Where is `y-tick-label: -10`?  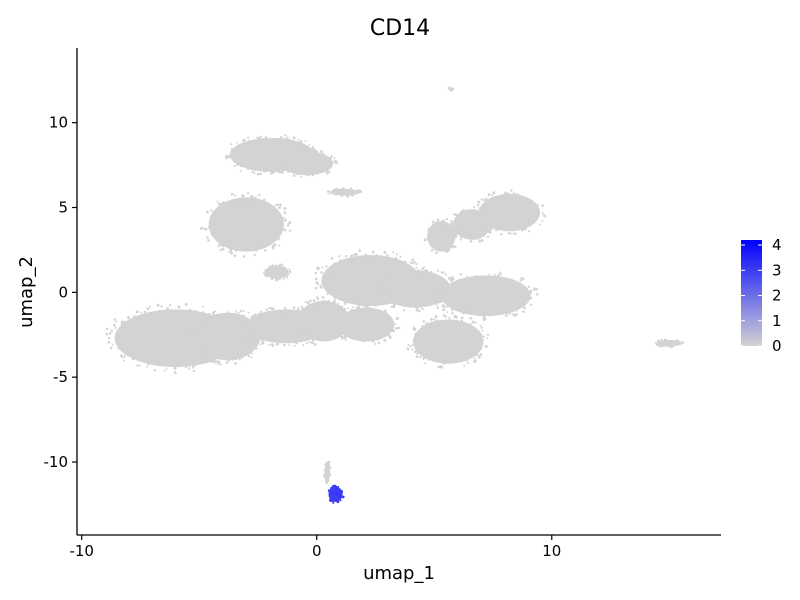 y-tick-label: -10 is located at coordinates (56, 462).